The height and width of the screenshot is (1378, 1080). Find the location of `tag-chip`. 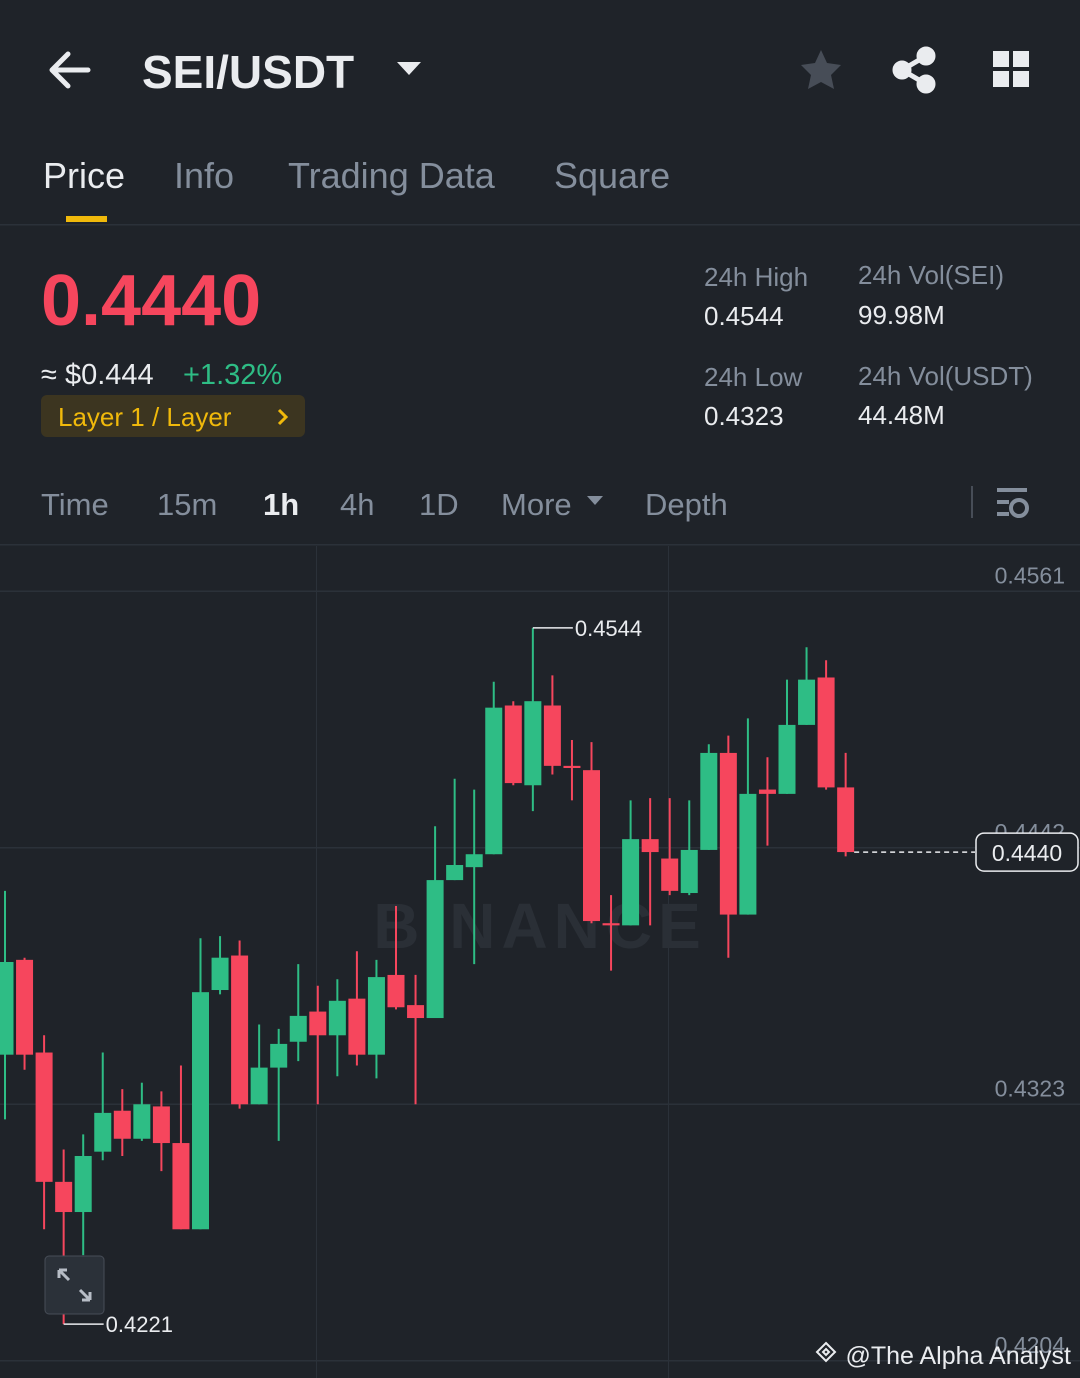

tag-chip is located at coordinates (173, 416).